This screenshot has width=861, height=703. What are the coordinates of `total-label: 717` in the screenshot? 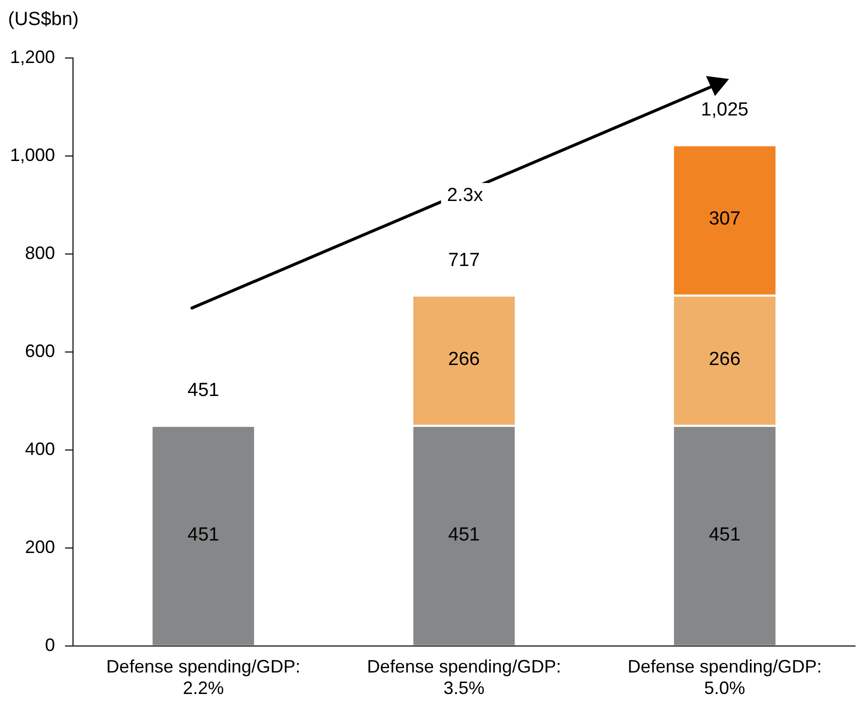 It's located at (464, 260).